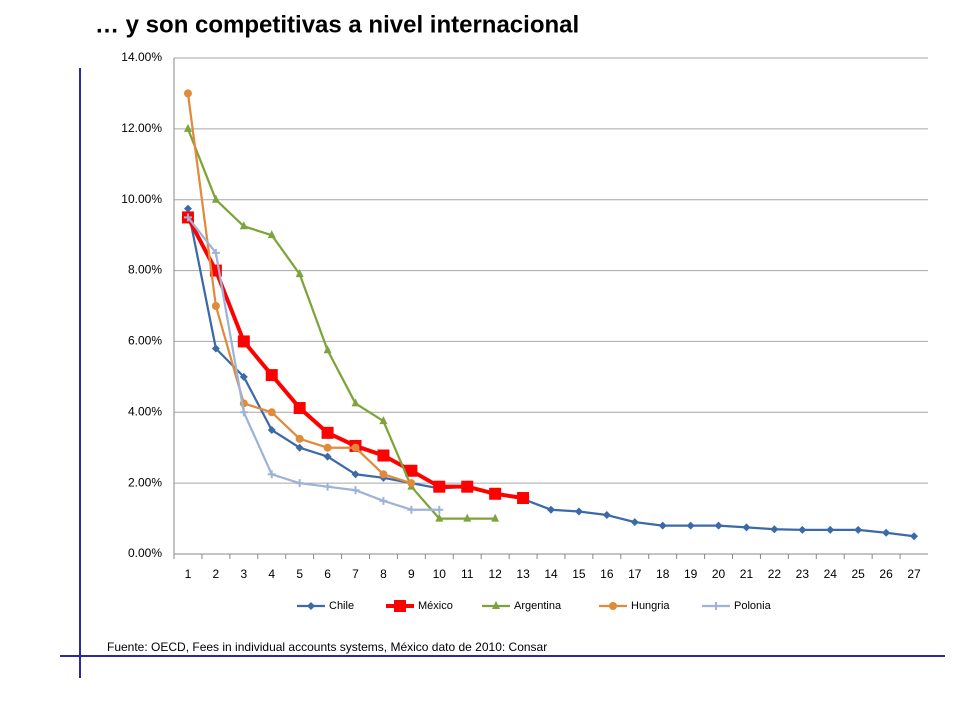 The image size is (960, 720). Describe the element at coordinates (495, 574) in the screenshot. I see `x-tick-label: 12` at that location.